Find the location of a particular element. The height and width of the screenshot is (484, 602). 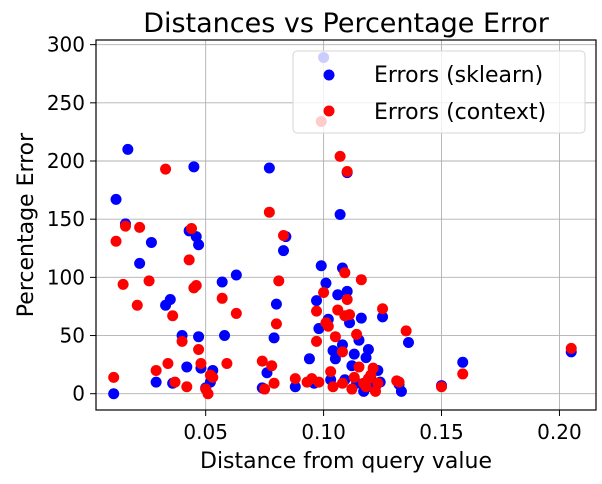

legend-marker-context is located at coordinates (329, 111).